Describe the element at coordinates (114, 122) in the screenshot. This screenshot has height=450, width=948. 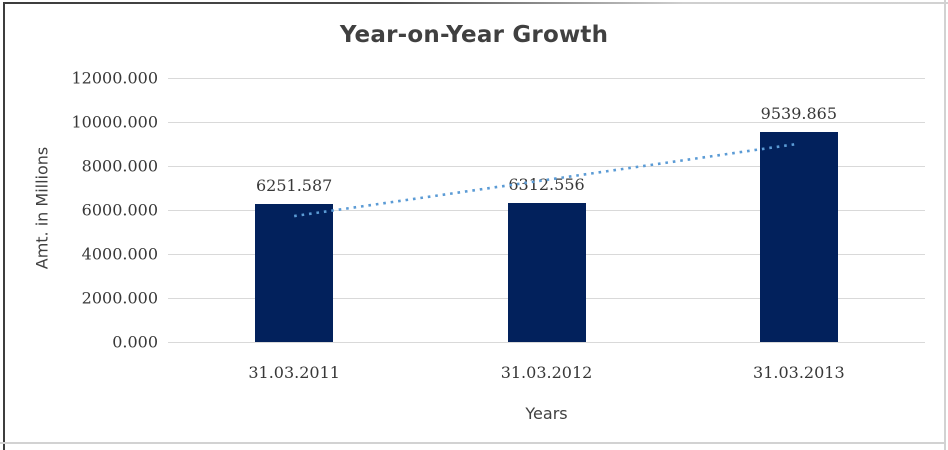
I see `y-axis-tick-label: 10000.000` at that location.